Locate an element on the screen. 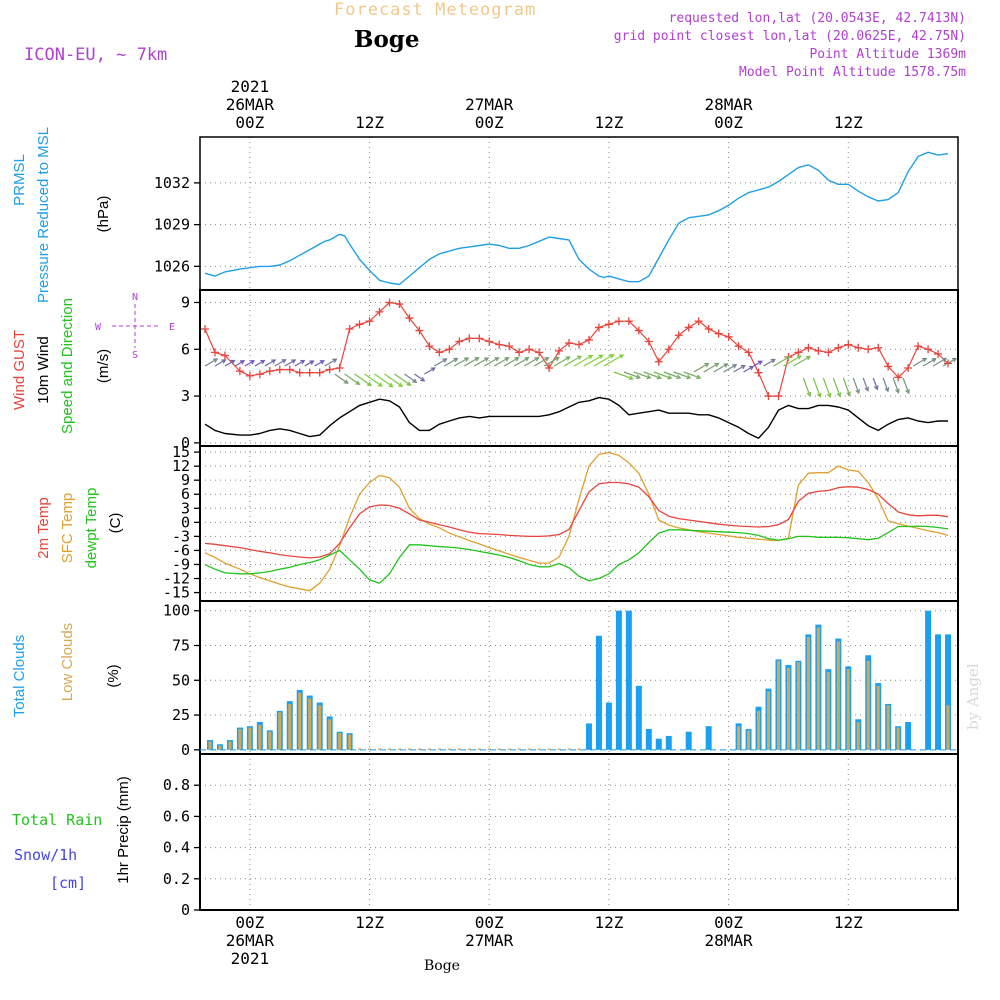  dewpt-label: dewpt Temp is located at coordinates (91, 528).